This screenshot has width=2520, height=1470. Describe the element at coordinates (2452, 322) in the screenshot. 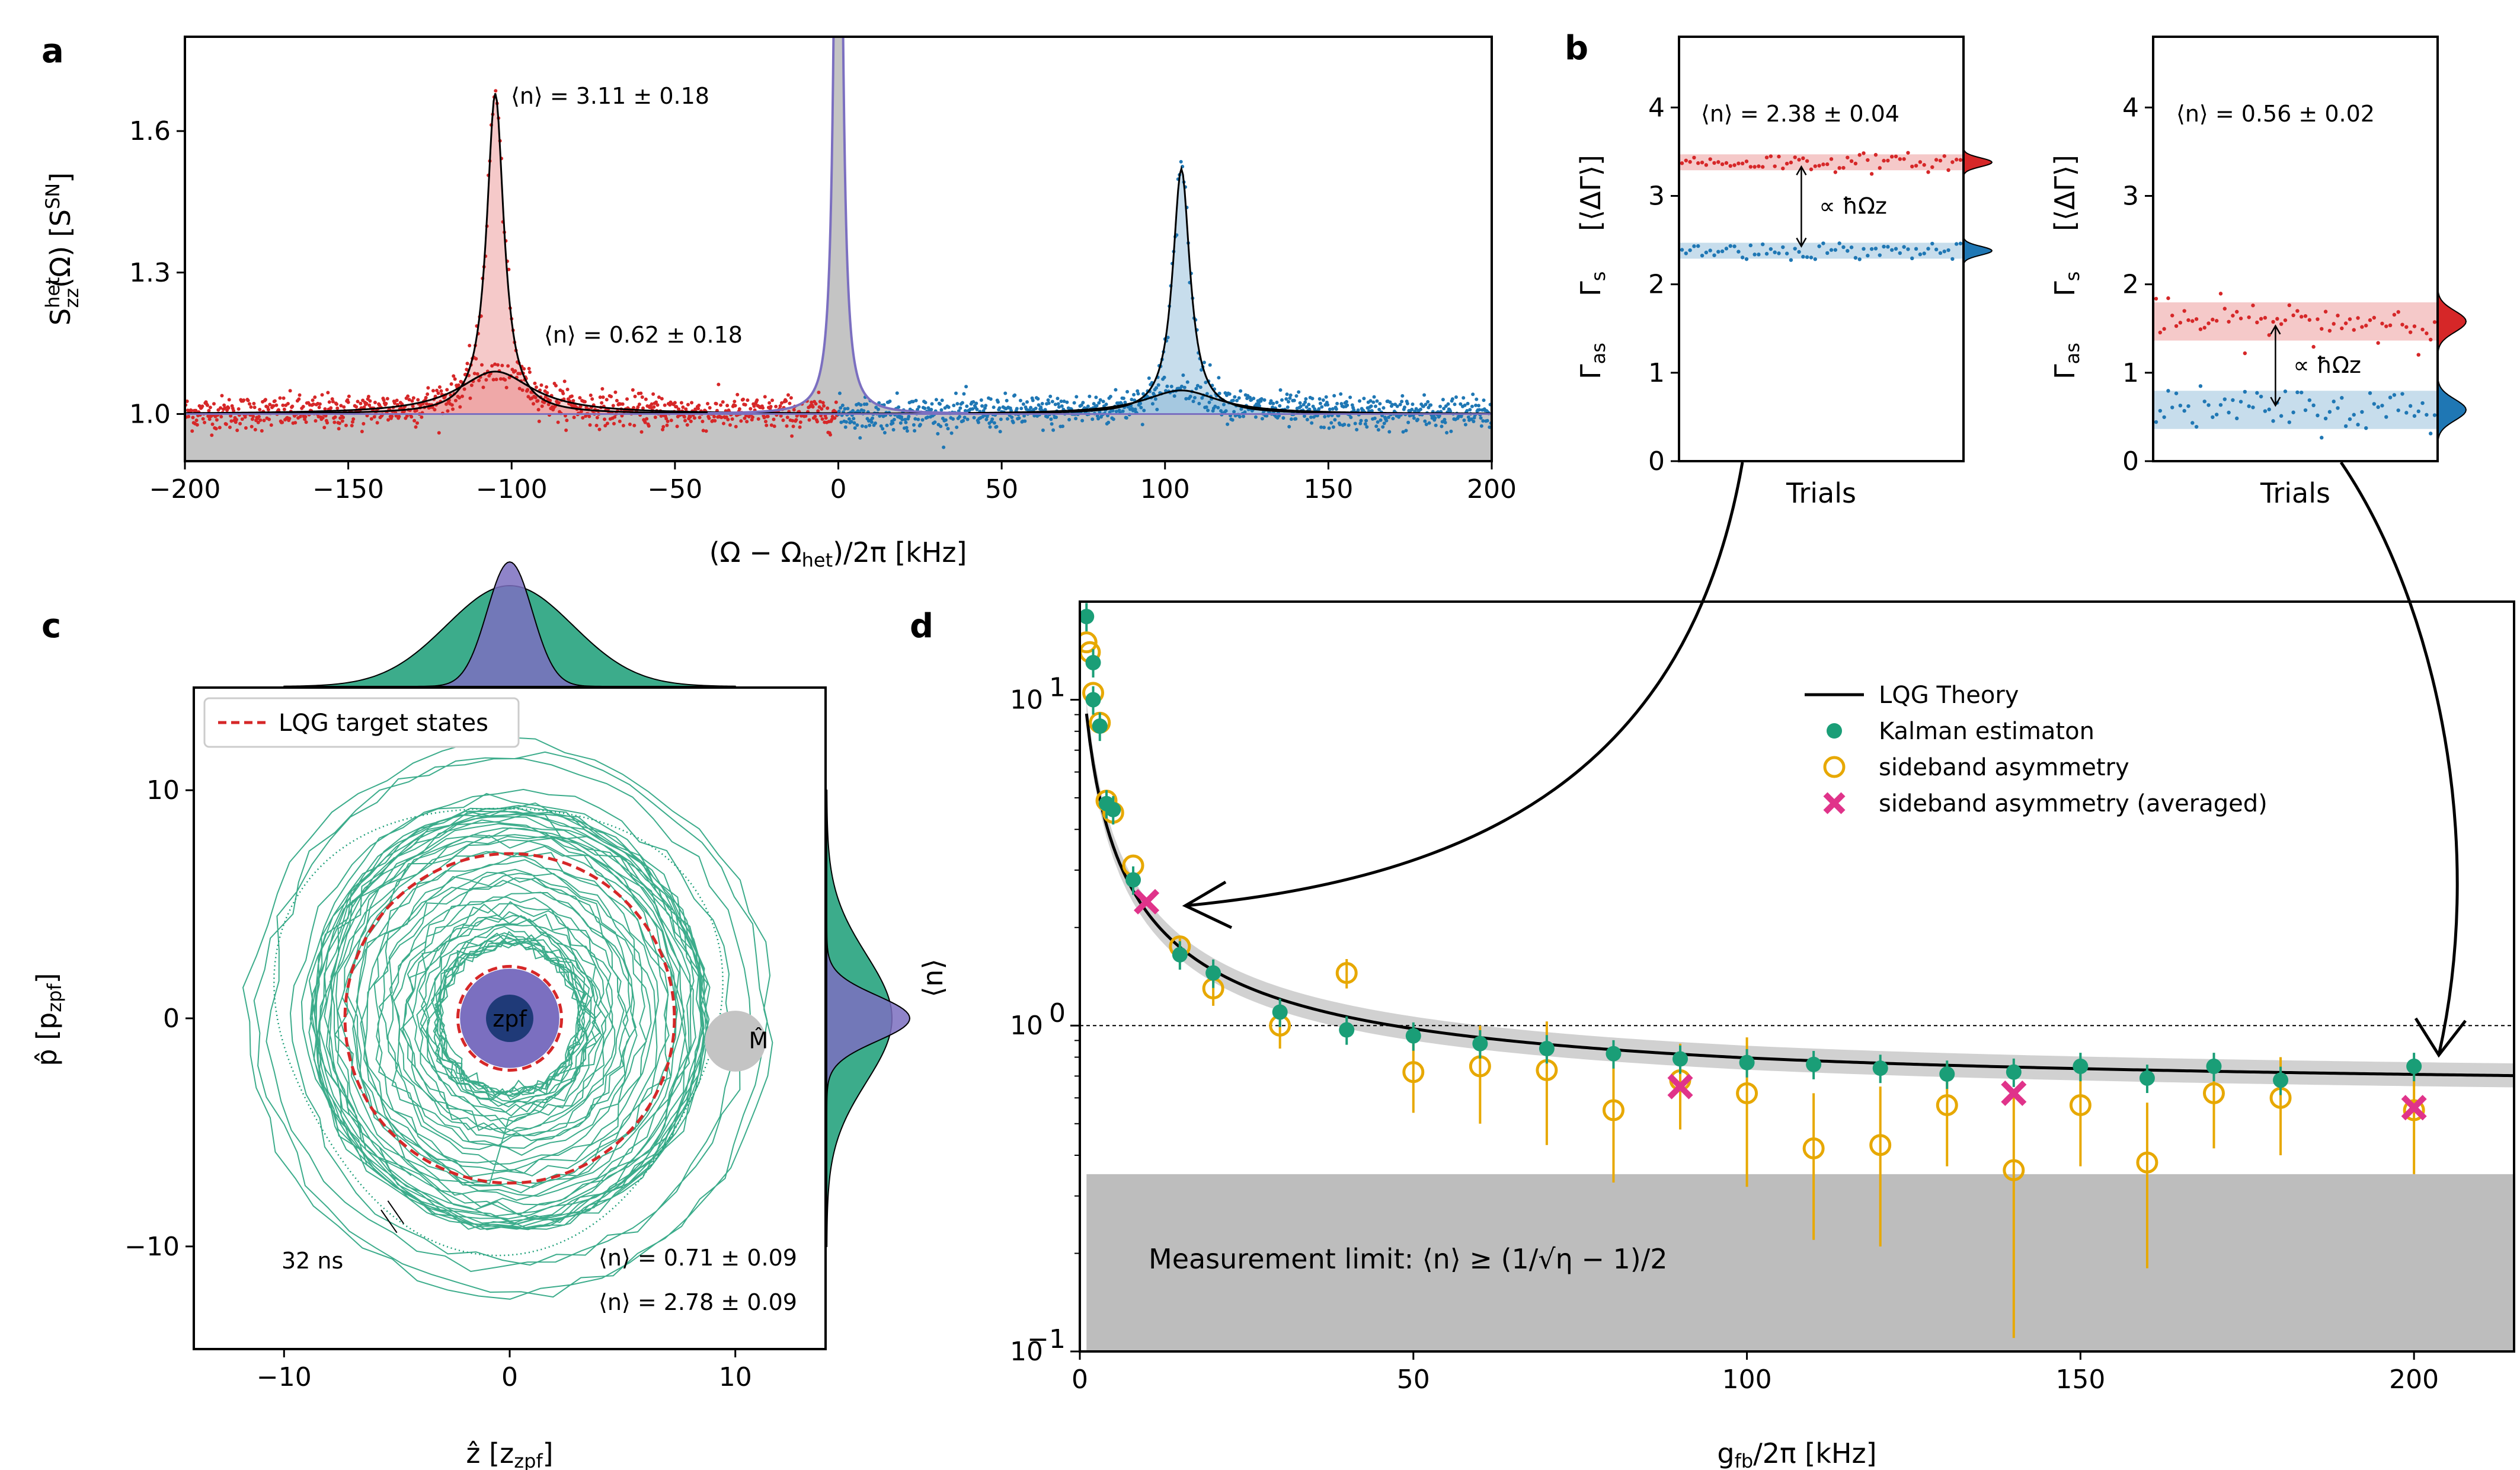

I see `panel-b-histogram-s` at that location.